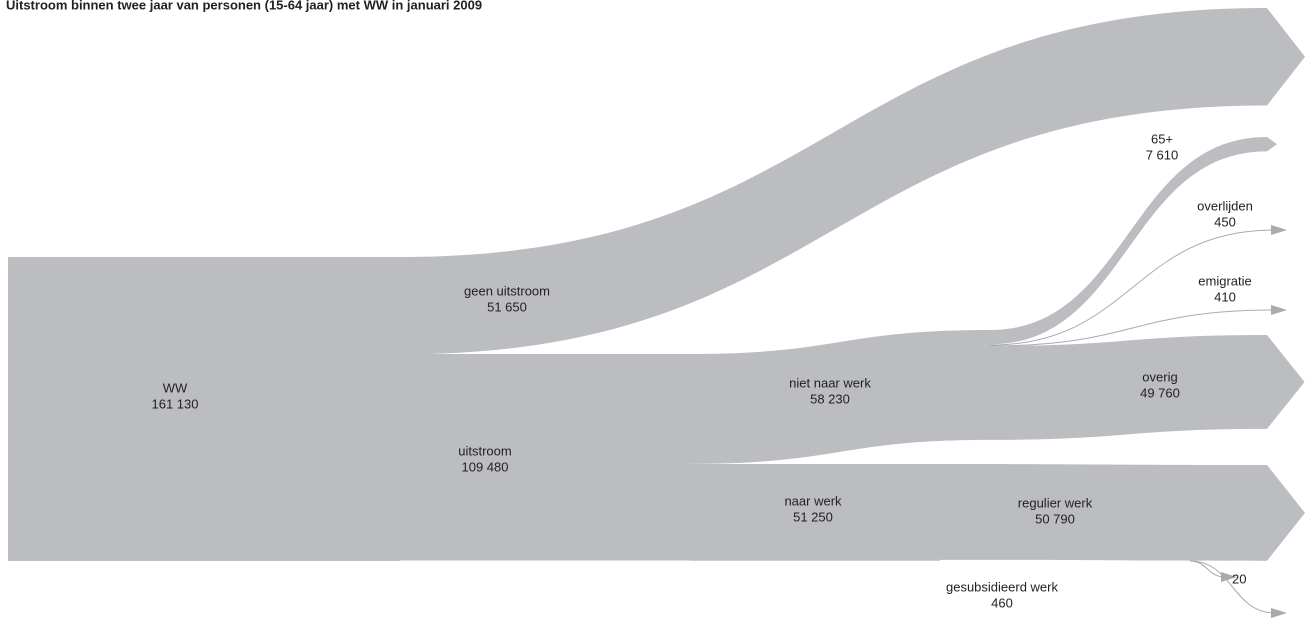 The width and height of the screenshot is (1313, 623). What do you see at coordinates (1162, 138) in the screenshot?
I see `node-label: 65+` at bounding box center [1162, 138].